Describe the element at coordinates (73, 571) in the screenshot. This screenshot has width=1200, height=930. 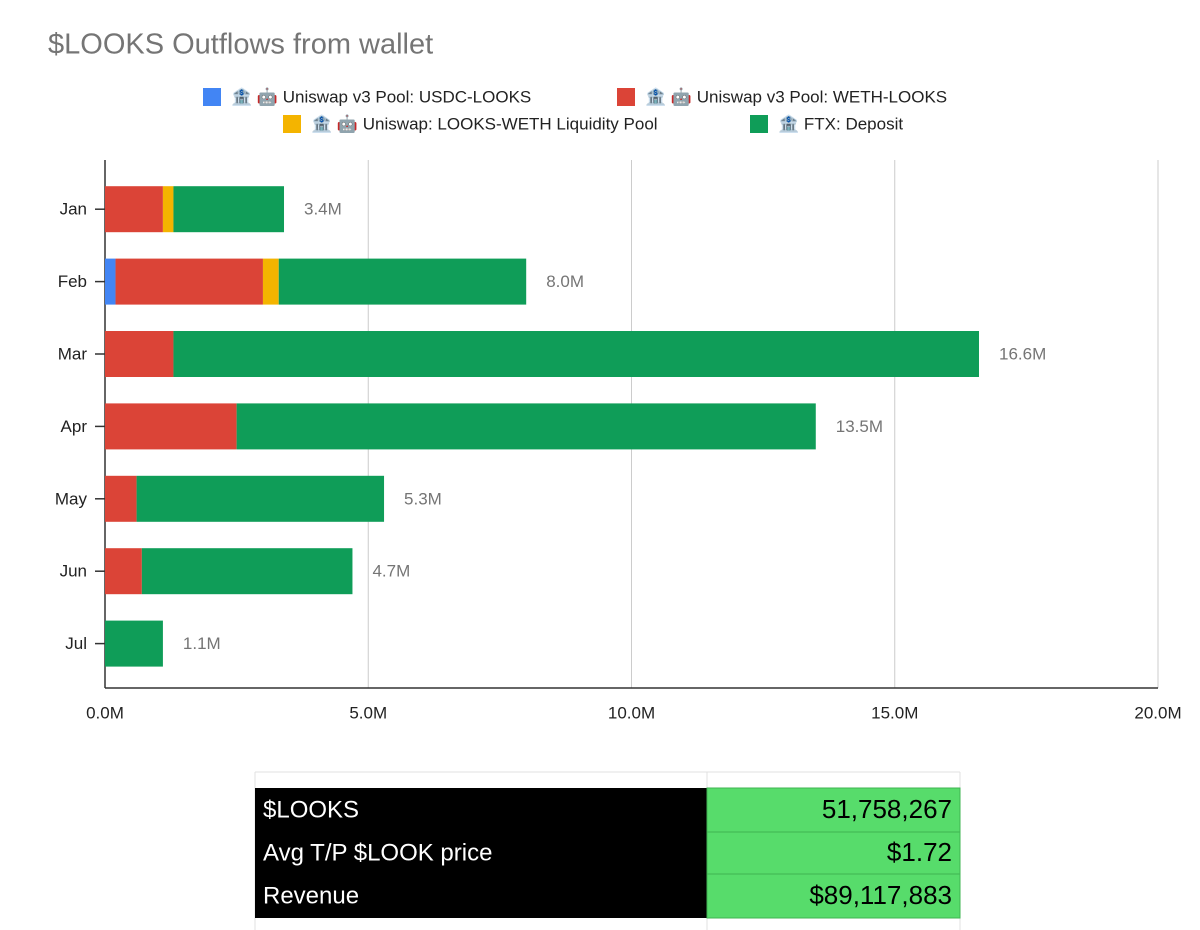
I see `y-tick-label: Jun` at that location.